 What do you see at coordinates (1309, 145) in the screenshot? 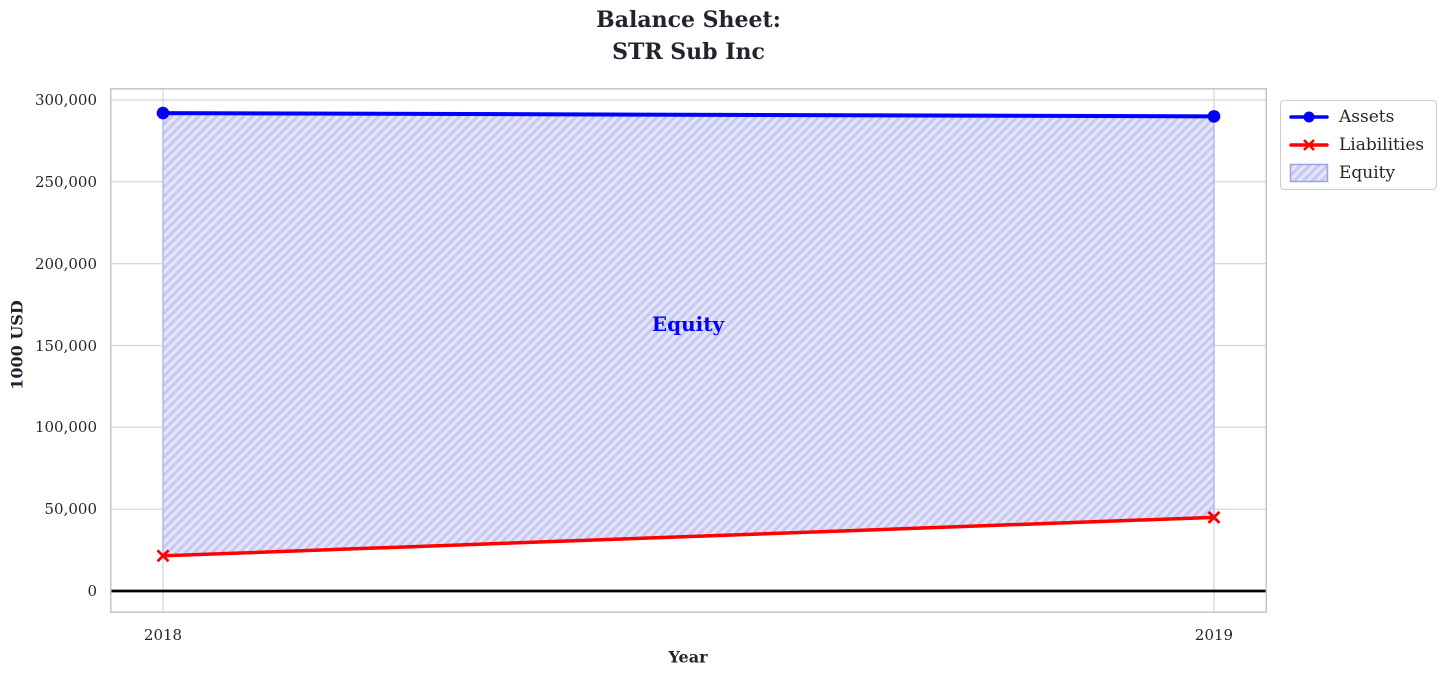
I see `line-x-icon` at bounding box center [1309, 145].